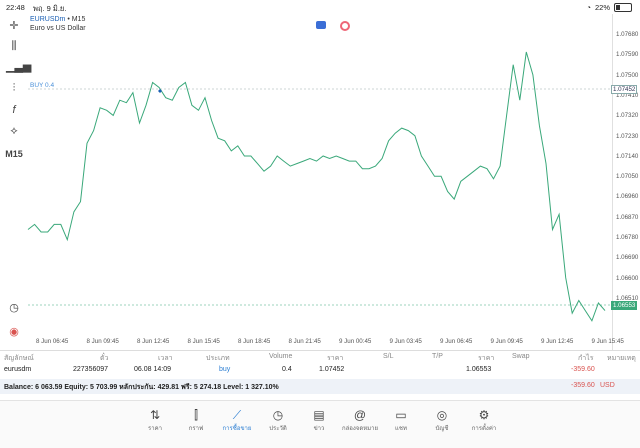 The width and height of the screenshot is (640, 448). What do you see at coordinates (583, 369) in the screenshot?
I see `trade-profit: -359.60` at bounding box center [583, 369].